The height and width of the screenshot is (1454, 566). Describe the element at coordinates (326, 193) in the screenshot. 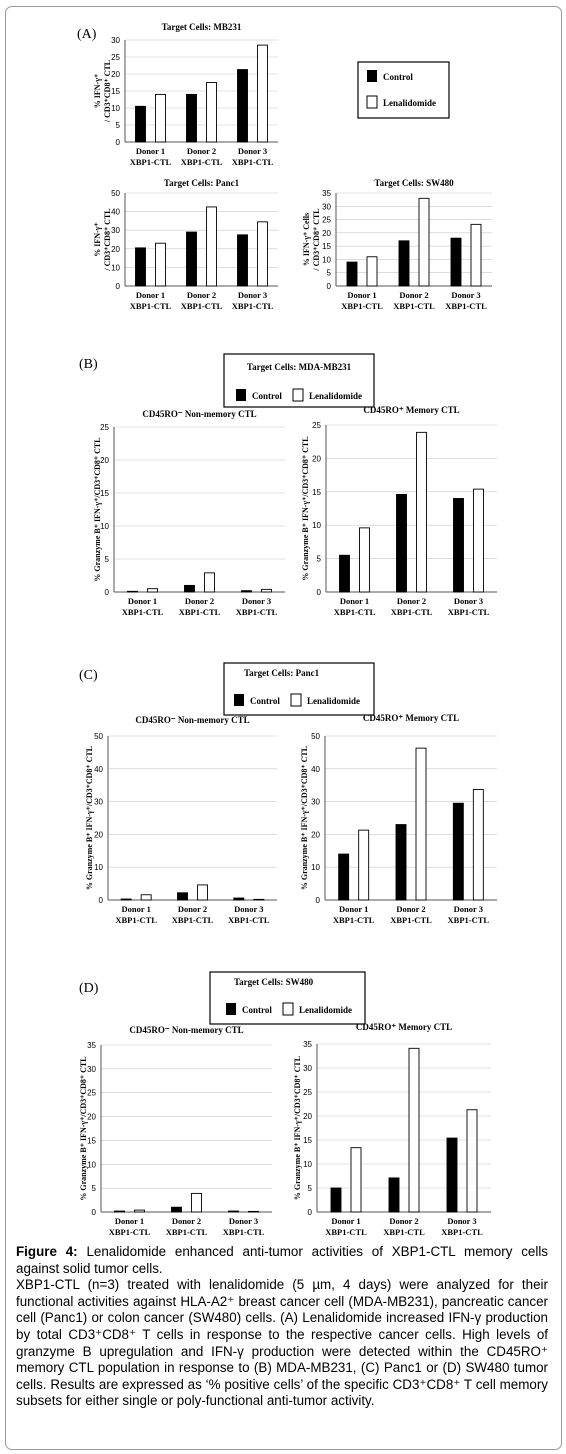

I see `y-tick-label: 35` at that location.